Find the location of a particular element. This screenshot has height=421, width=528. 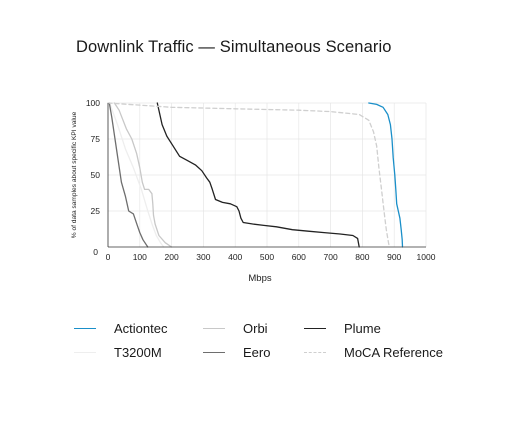

x-tick-label: 100 is located at coordinates (140, 257).